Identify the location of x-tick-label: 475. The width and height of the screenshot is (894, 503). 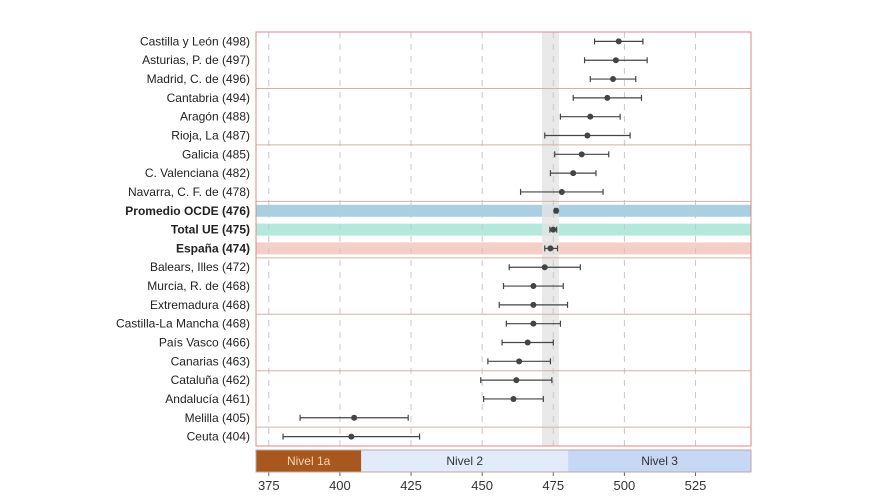
(553, 485).